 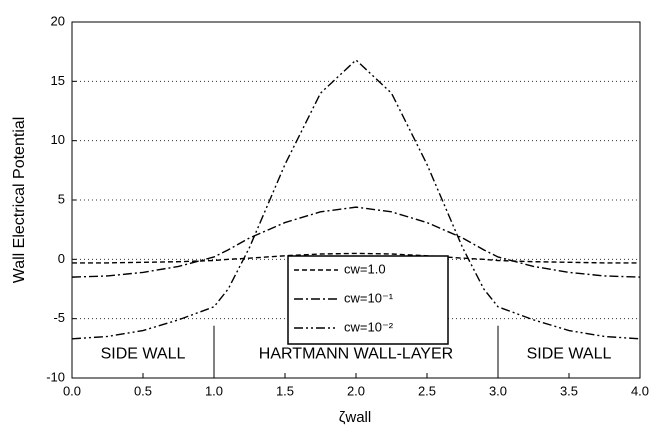 What do you see at coordinates (61, 258) in the screenshot?
I see `y-tick-label: 0` at bounding box center [61, 258].